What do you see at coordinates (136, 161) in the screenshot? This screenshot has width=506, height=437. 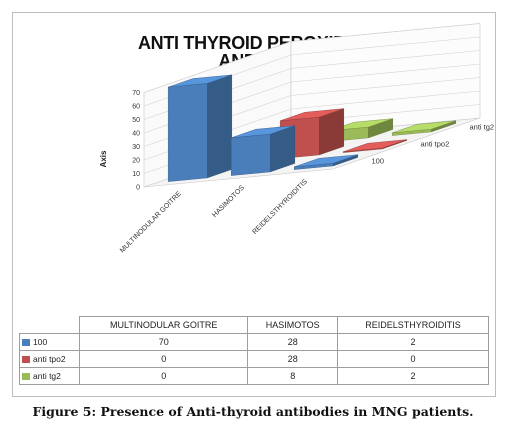 I see `y-tick-label: 20` at bounding box center [136, 161].